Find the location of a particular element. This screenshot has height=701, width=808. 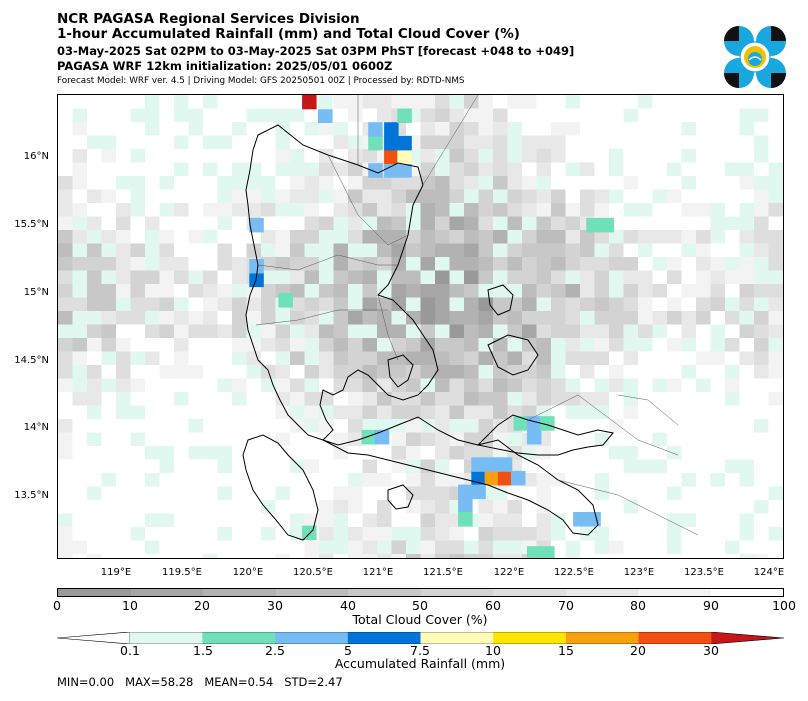

rainfall-colorbar is located at coordinates (420, 638).